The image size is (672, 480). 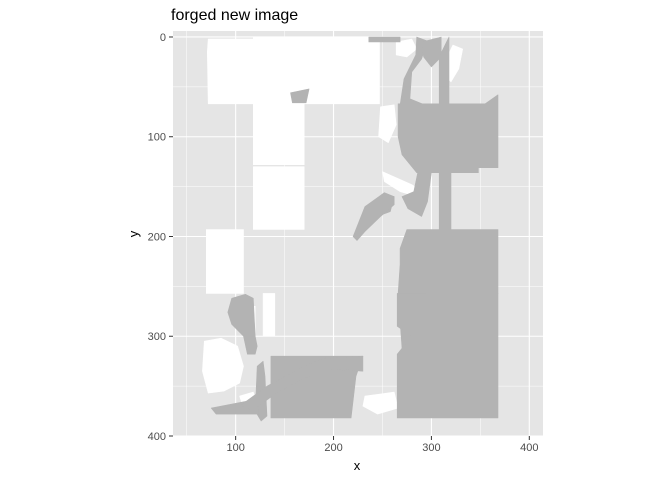 I want to click on y-axis-title: y, so click(x=133, y=233).